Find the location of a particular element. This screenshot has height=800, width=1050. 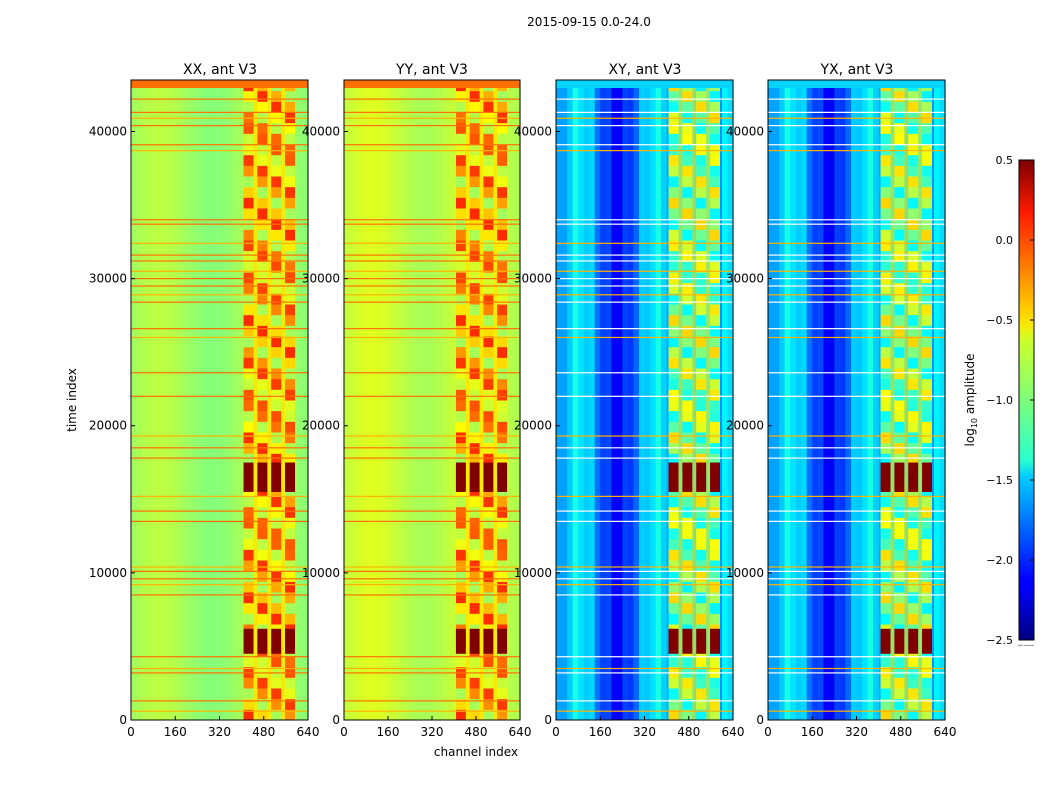

x-tick-label: 640 is located at coordinates (520, 732).